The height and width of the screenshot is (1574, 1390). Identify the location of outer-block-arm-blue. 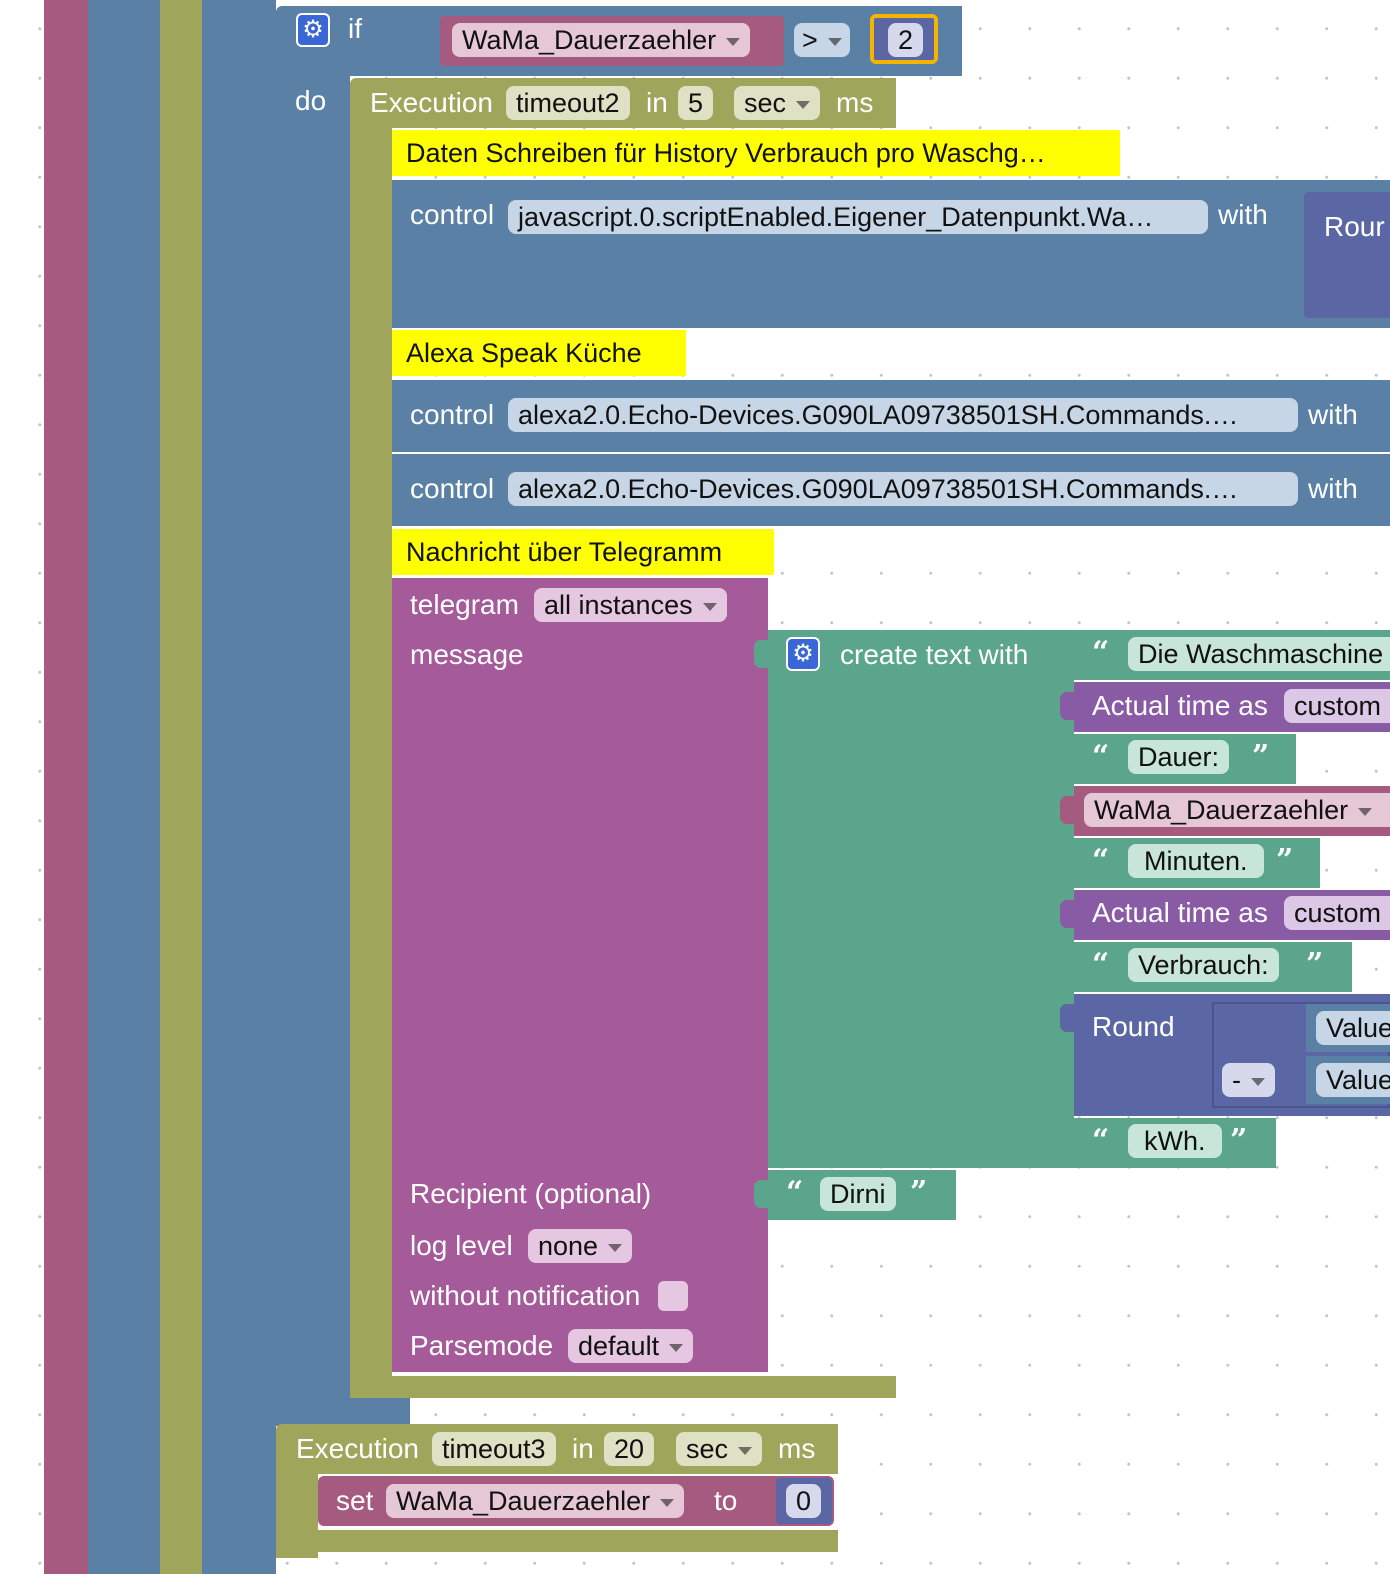
(124, 787).